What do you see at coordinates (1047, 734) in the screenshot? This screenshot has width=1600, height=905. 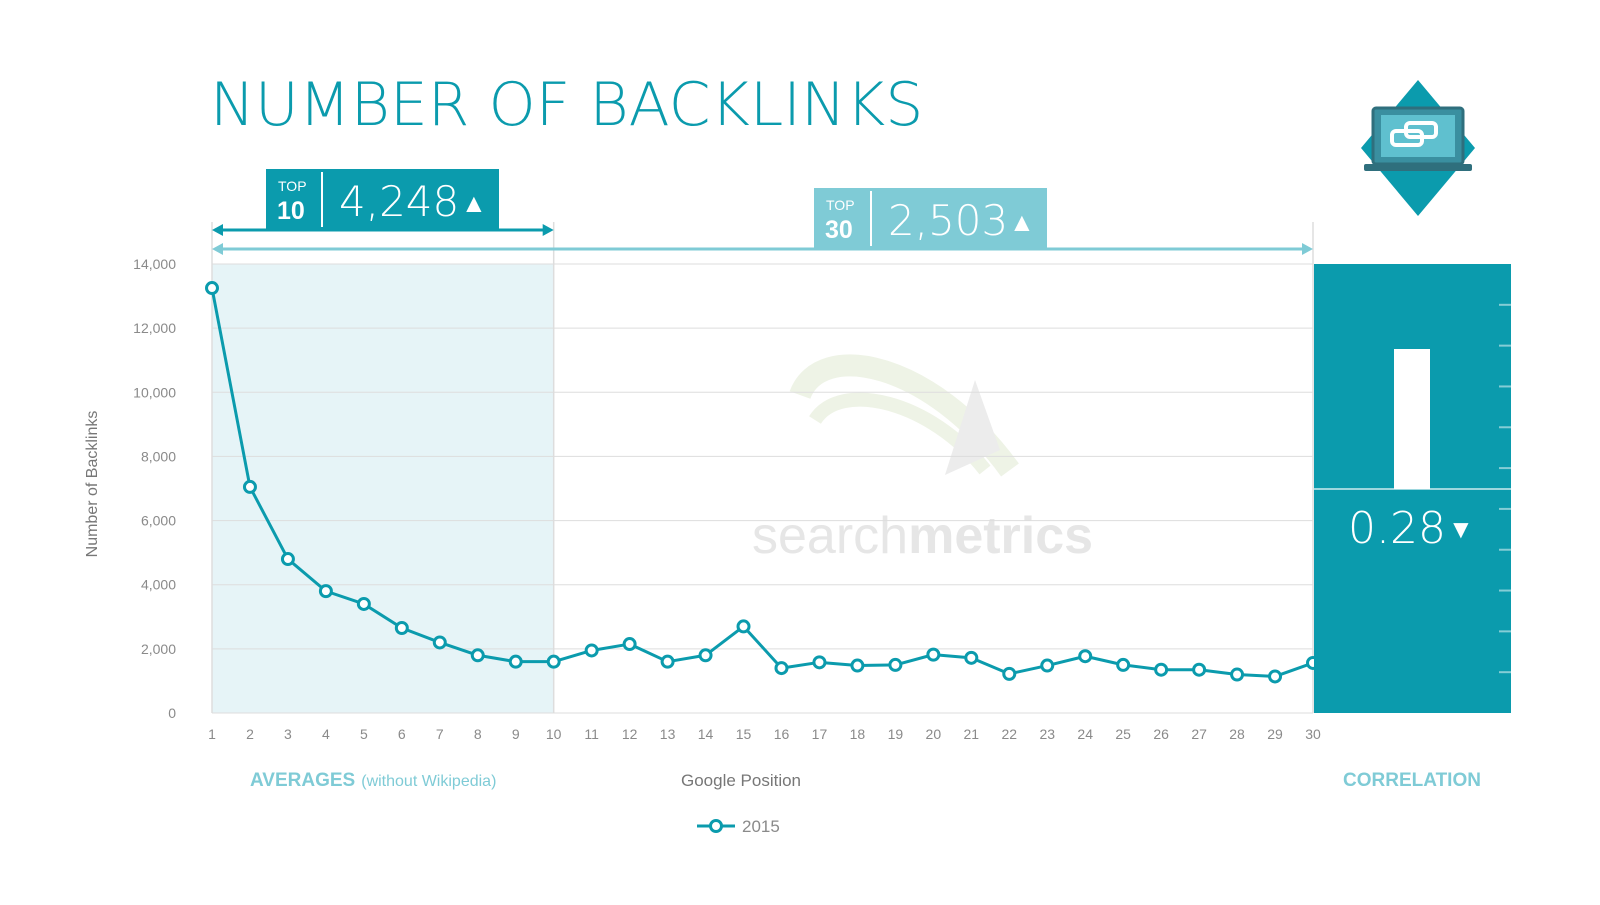 I see `x-tick-label-23: 23` at bounding box center [1047, 734].